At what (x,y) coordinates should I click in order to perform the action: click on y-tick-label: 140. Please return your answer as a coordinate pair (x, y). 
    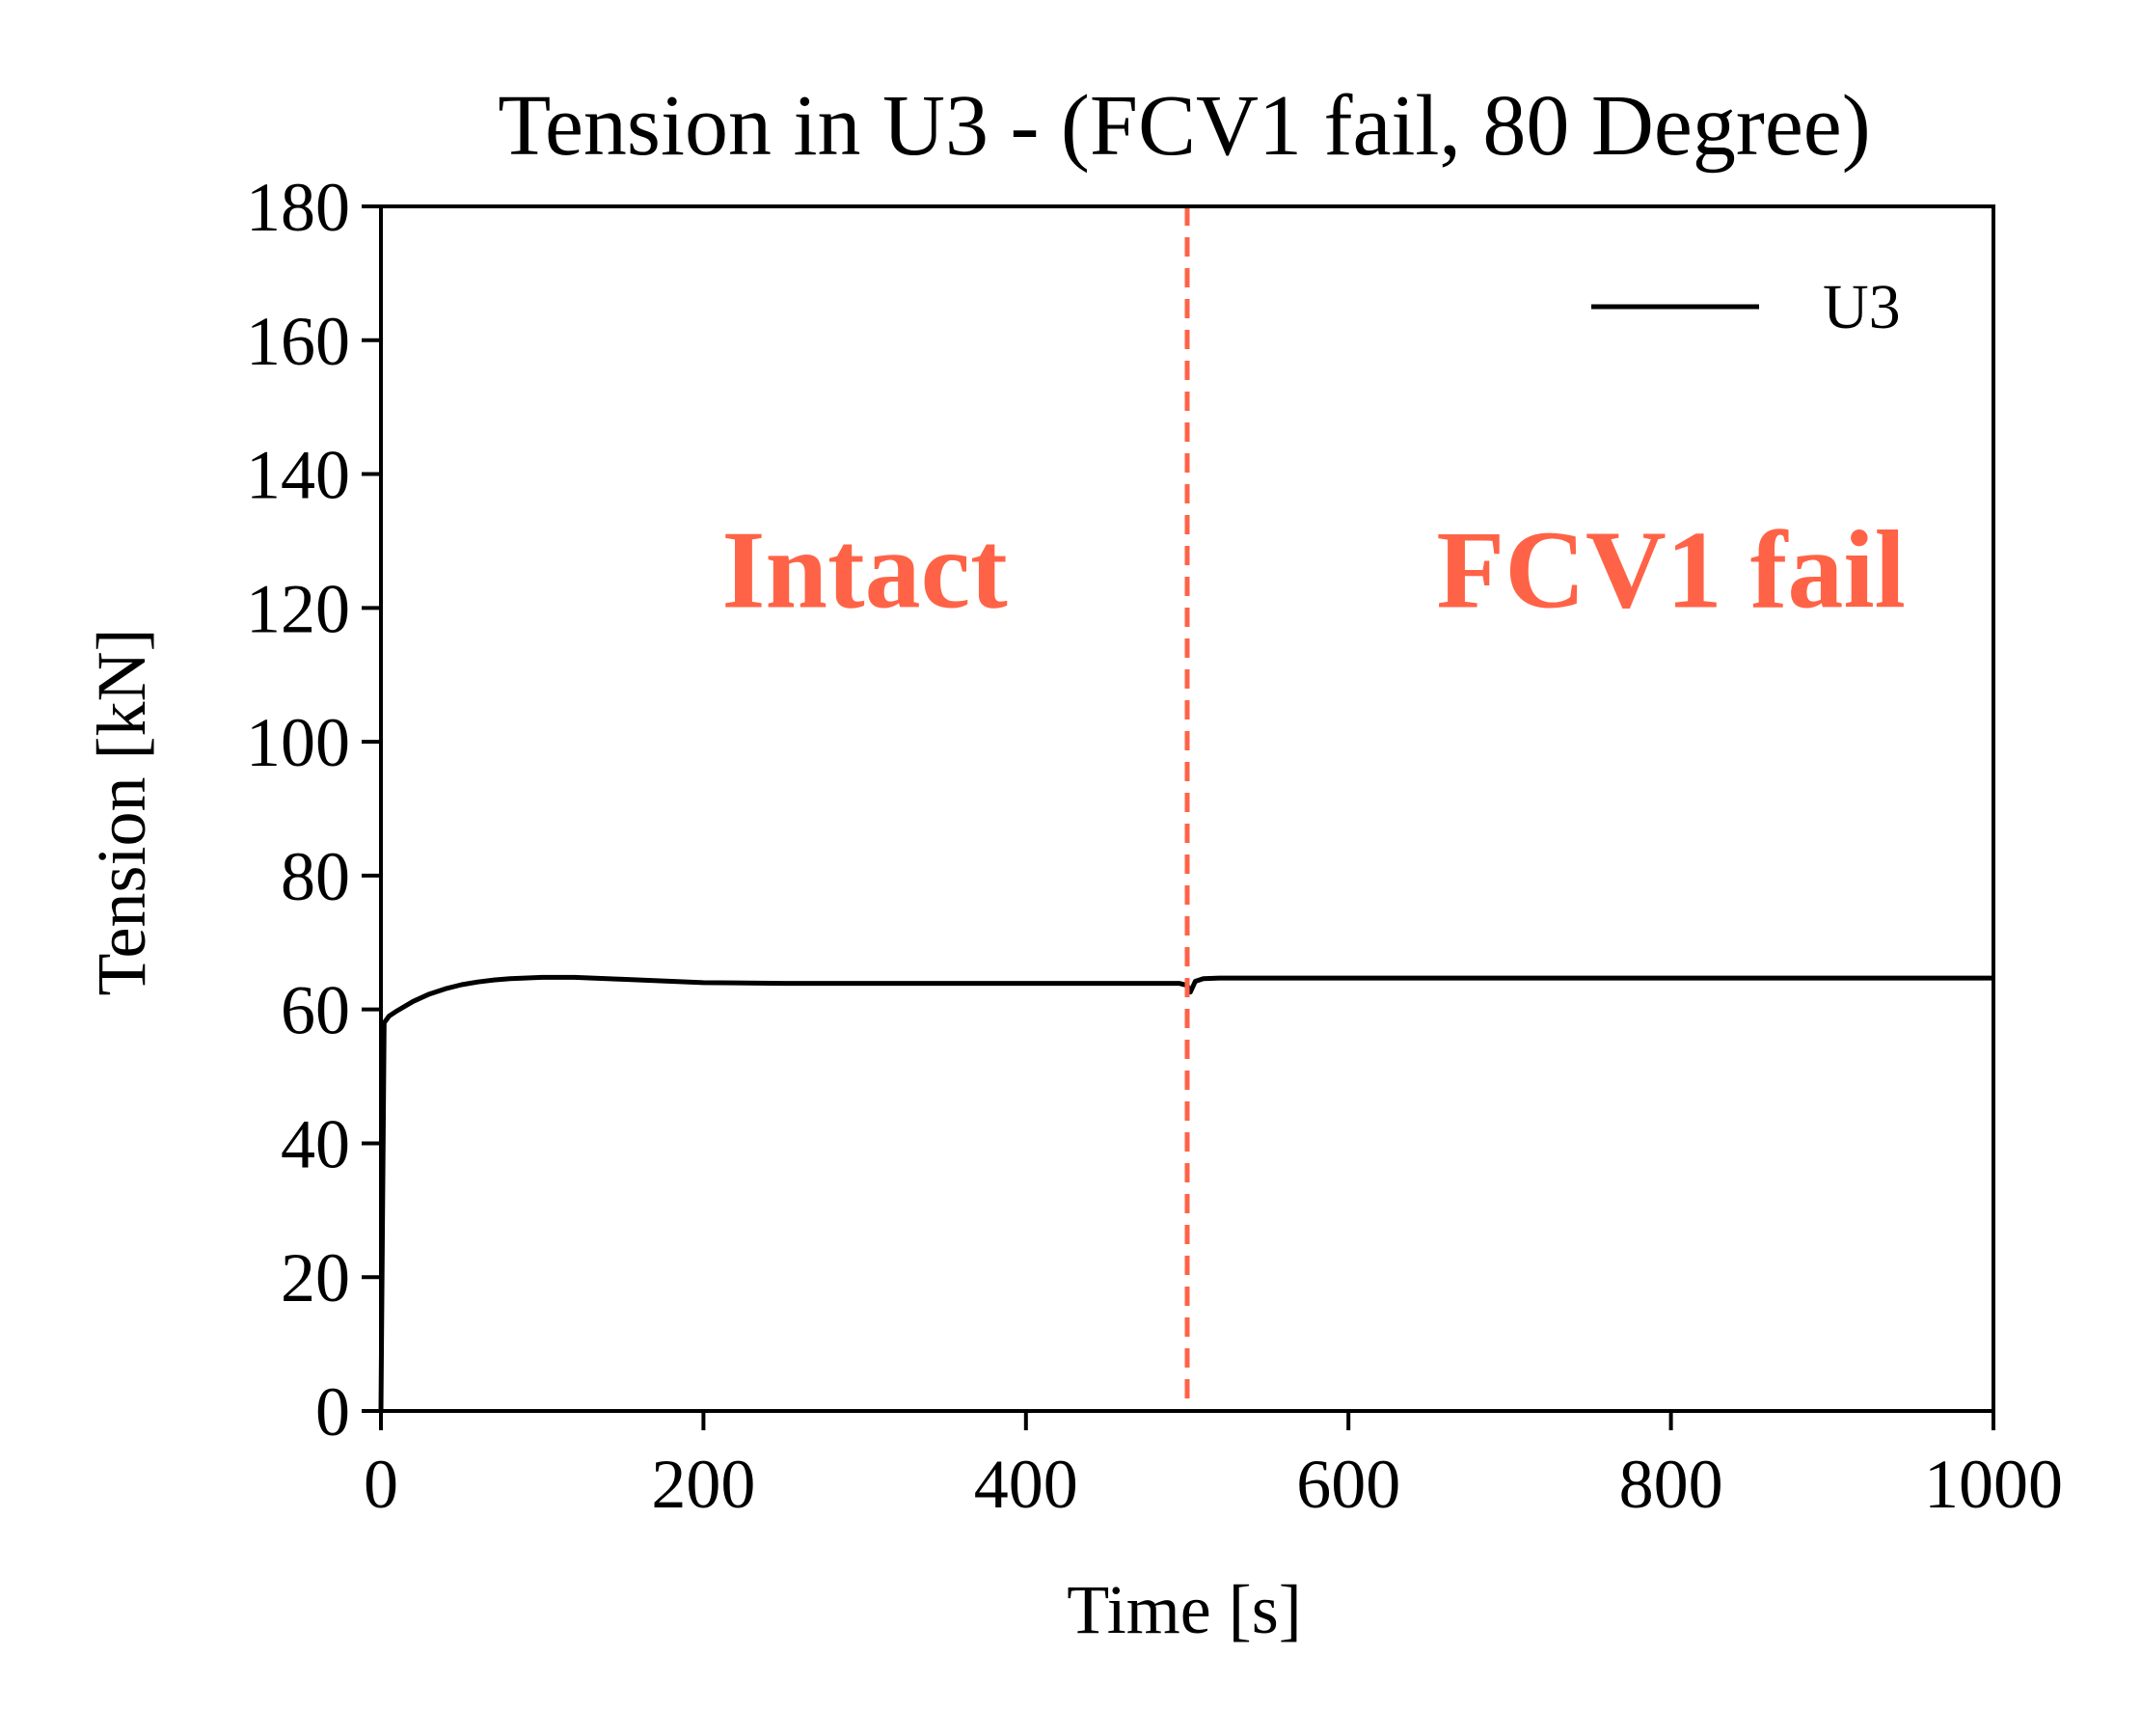
    Looking at the image, I should click on (298, 475).